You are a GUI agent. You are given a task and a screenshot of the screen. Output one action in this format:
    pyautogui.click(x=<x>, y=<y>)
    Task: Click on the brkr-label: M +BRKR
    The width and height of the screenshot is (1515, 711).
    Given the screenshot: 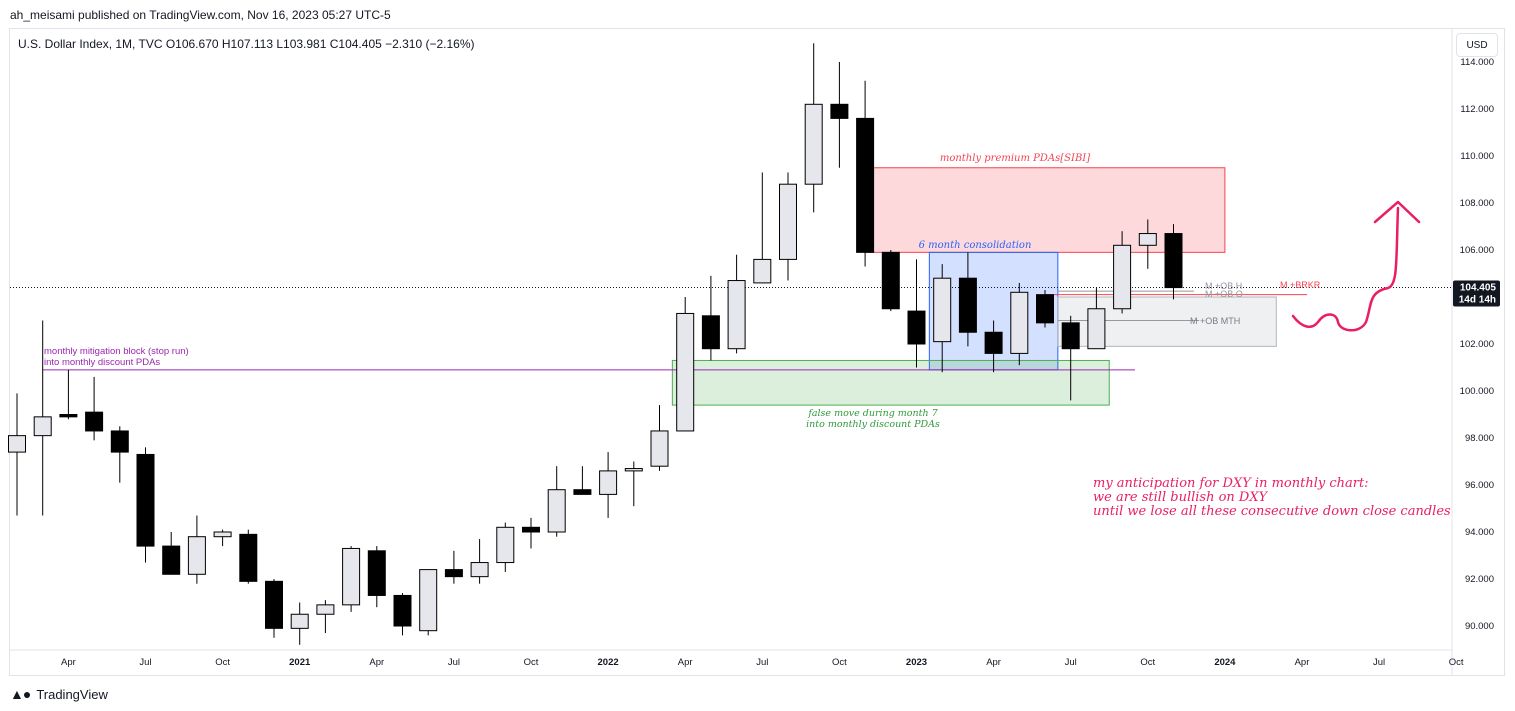 What is the action you would take?
    pyautogui.click(x=1300, y=285)
    